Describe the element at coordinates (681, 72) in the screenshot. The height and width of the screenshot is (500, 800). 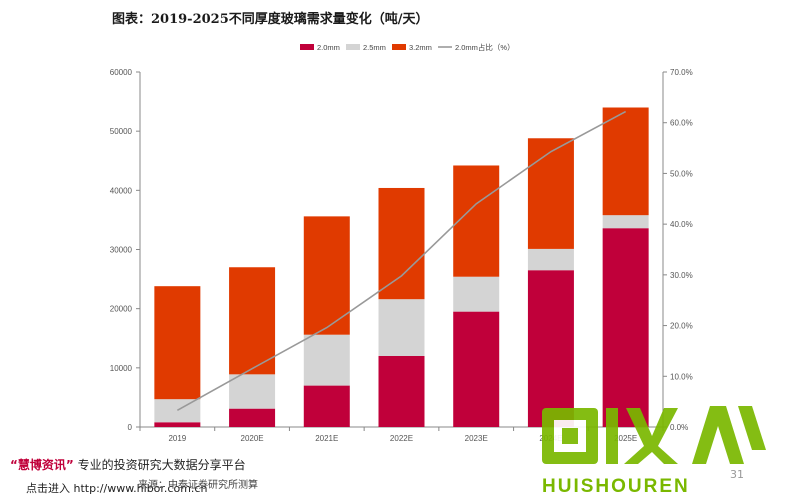
I see `y2-tick-label: 70.0%` at that location.